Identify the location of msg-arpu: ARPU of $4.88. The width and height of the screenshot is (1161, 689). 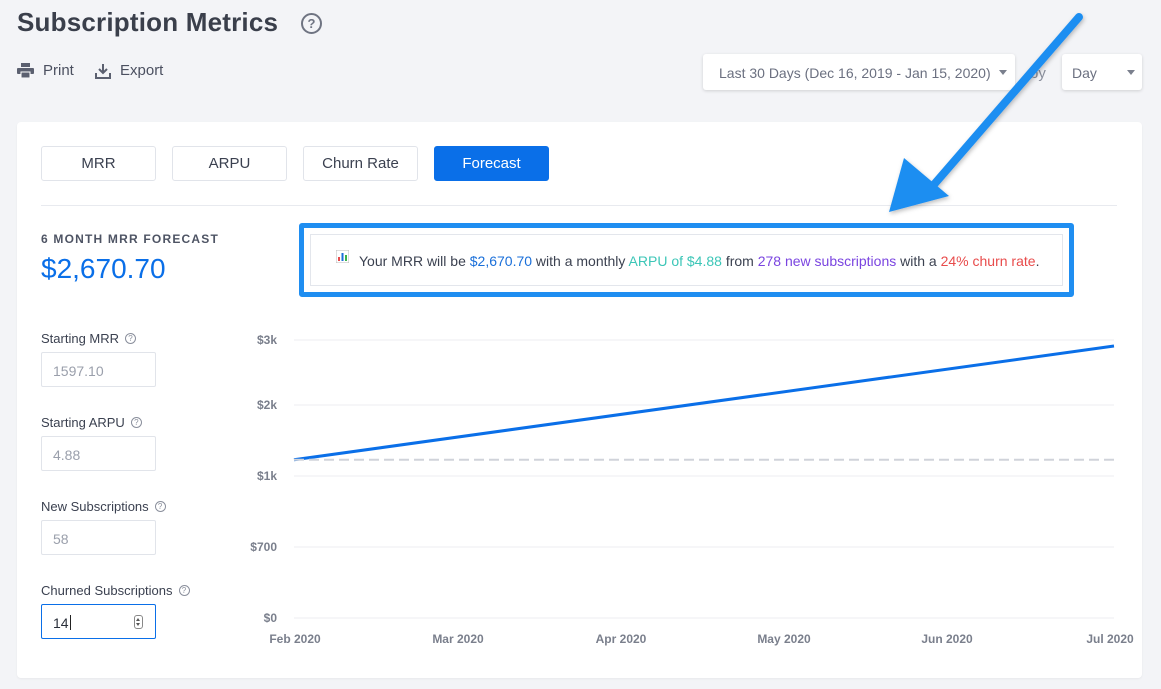
(675, 261).